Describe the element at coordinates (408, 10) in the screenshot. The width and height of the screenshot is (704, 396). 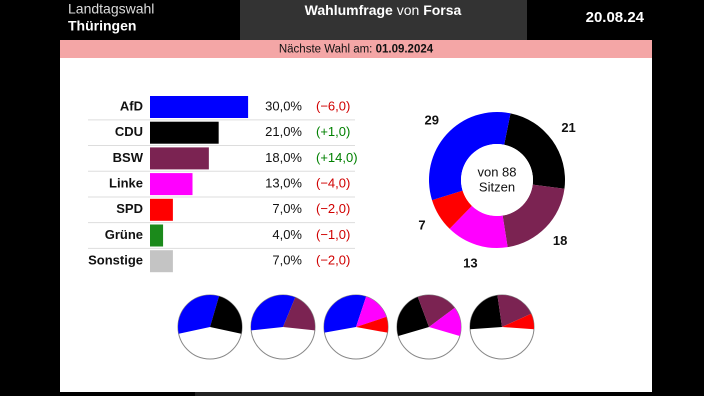
I see `title-connector: von` at that location.